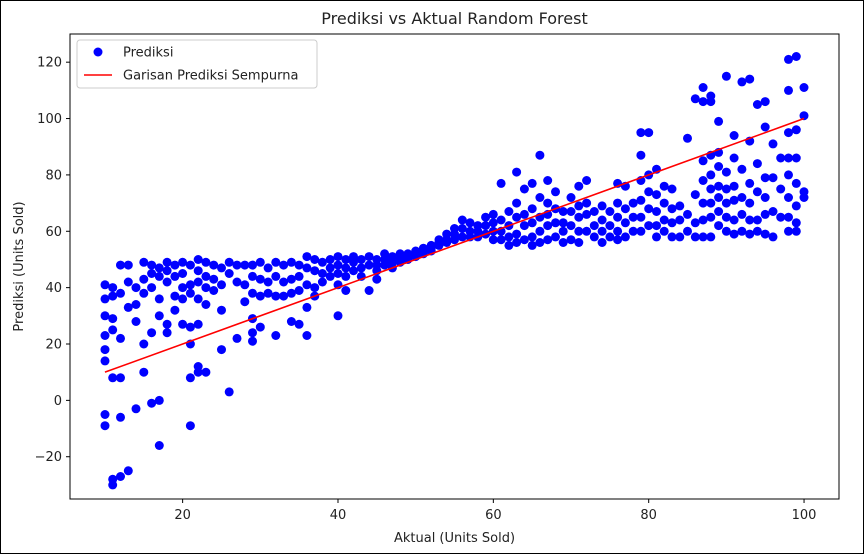 This screenshot has height=557, width=864. I want to click on x-tick-label: 80, so click(648, 515).